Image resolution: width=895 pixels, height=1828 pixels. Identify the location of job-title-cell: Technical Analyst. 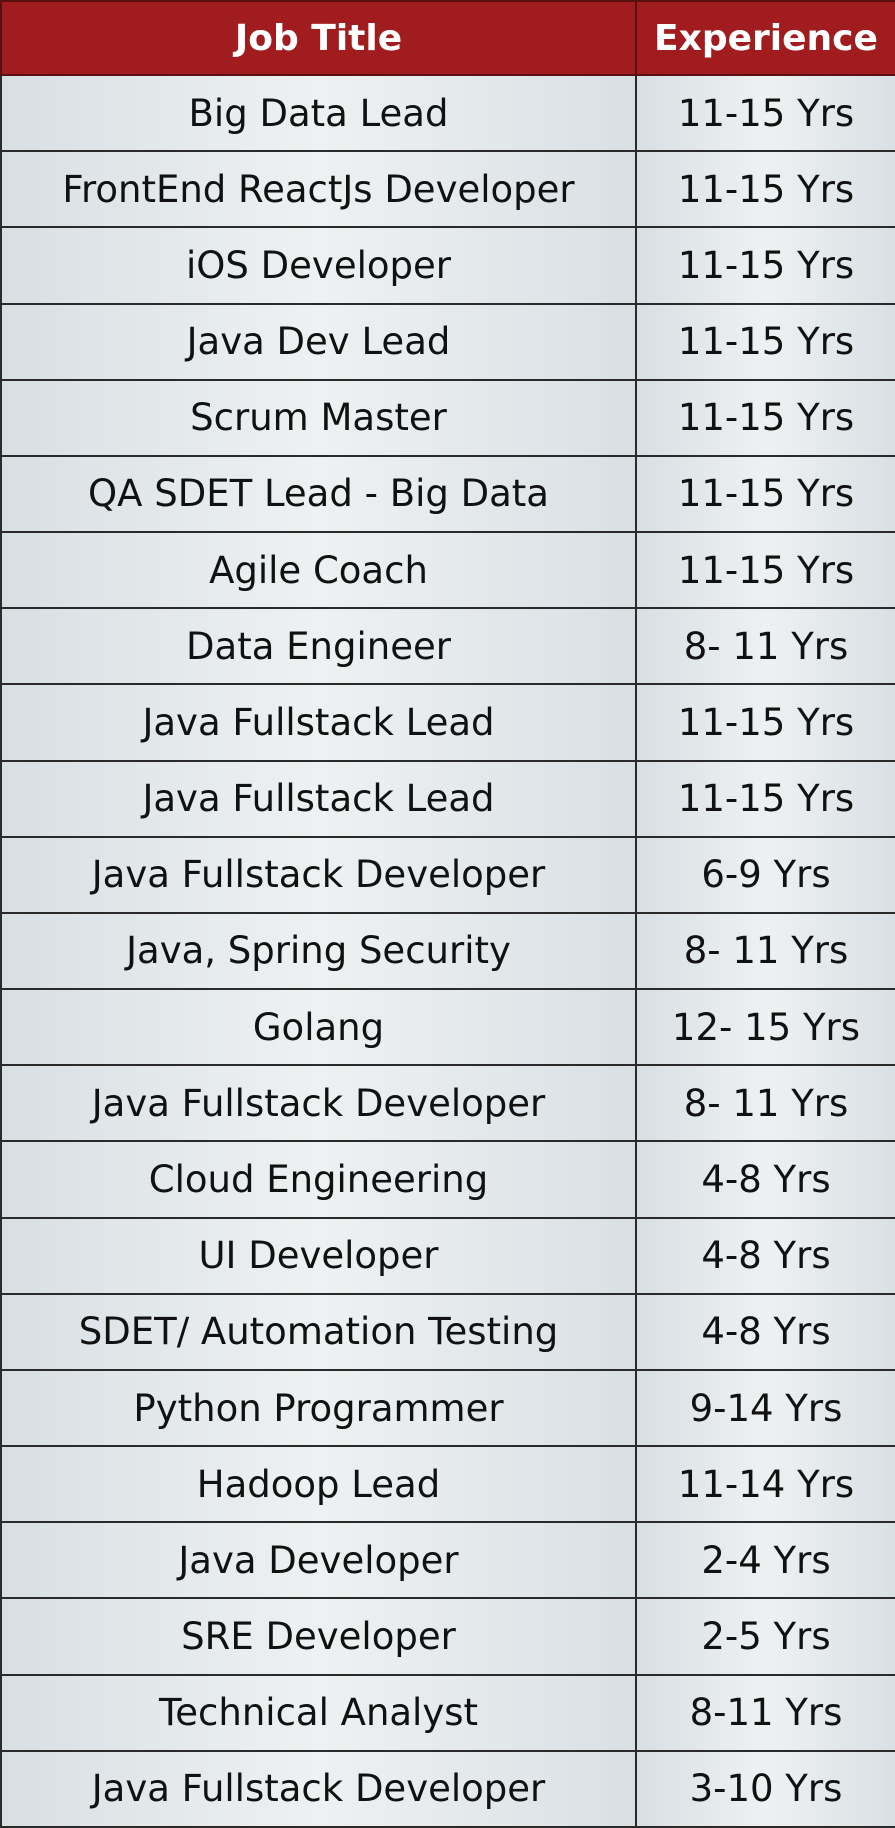
(318, 1712).